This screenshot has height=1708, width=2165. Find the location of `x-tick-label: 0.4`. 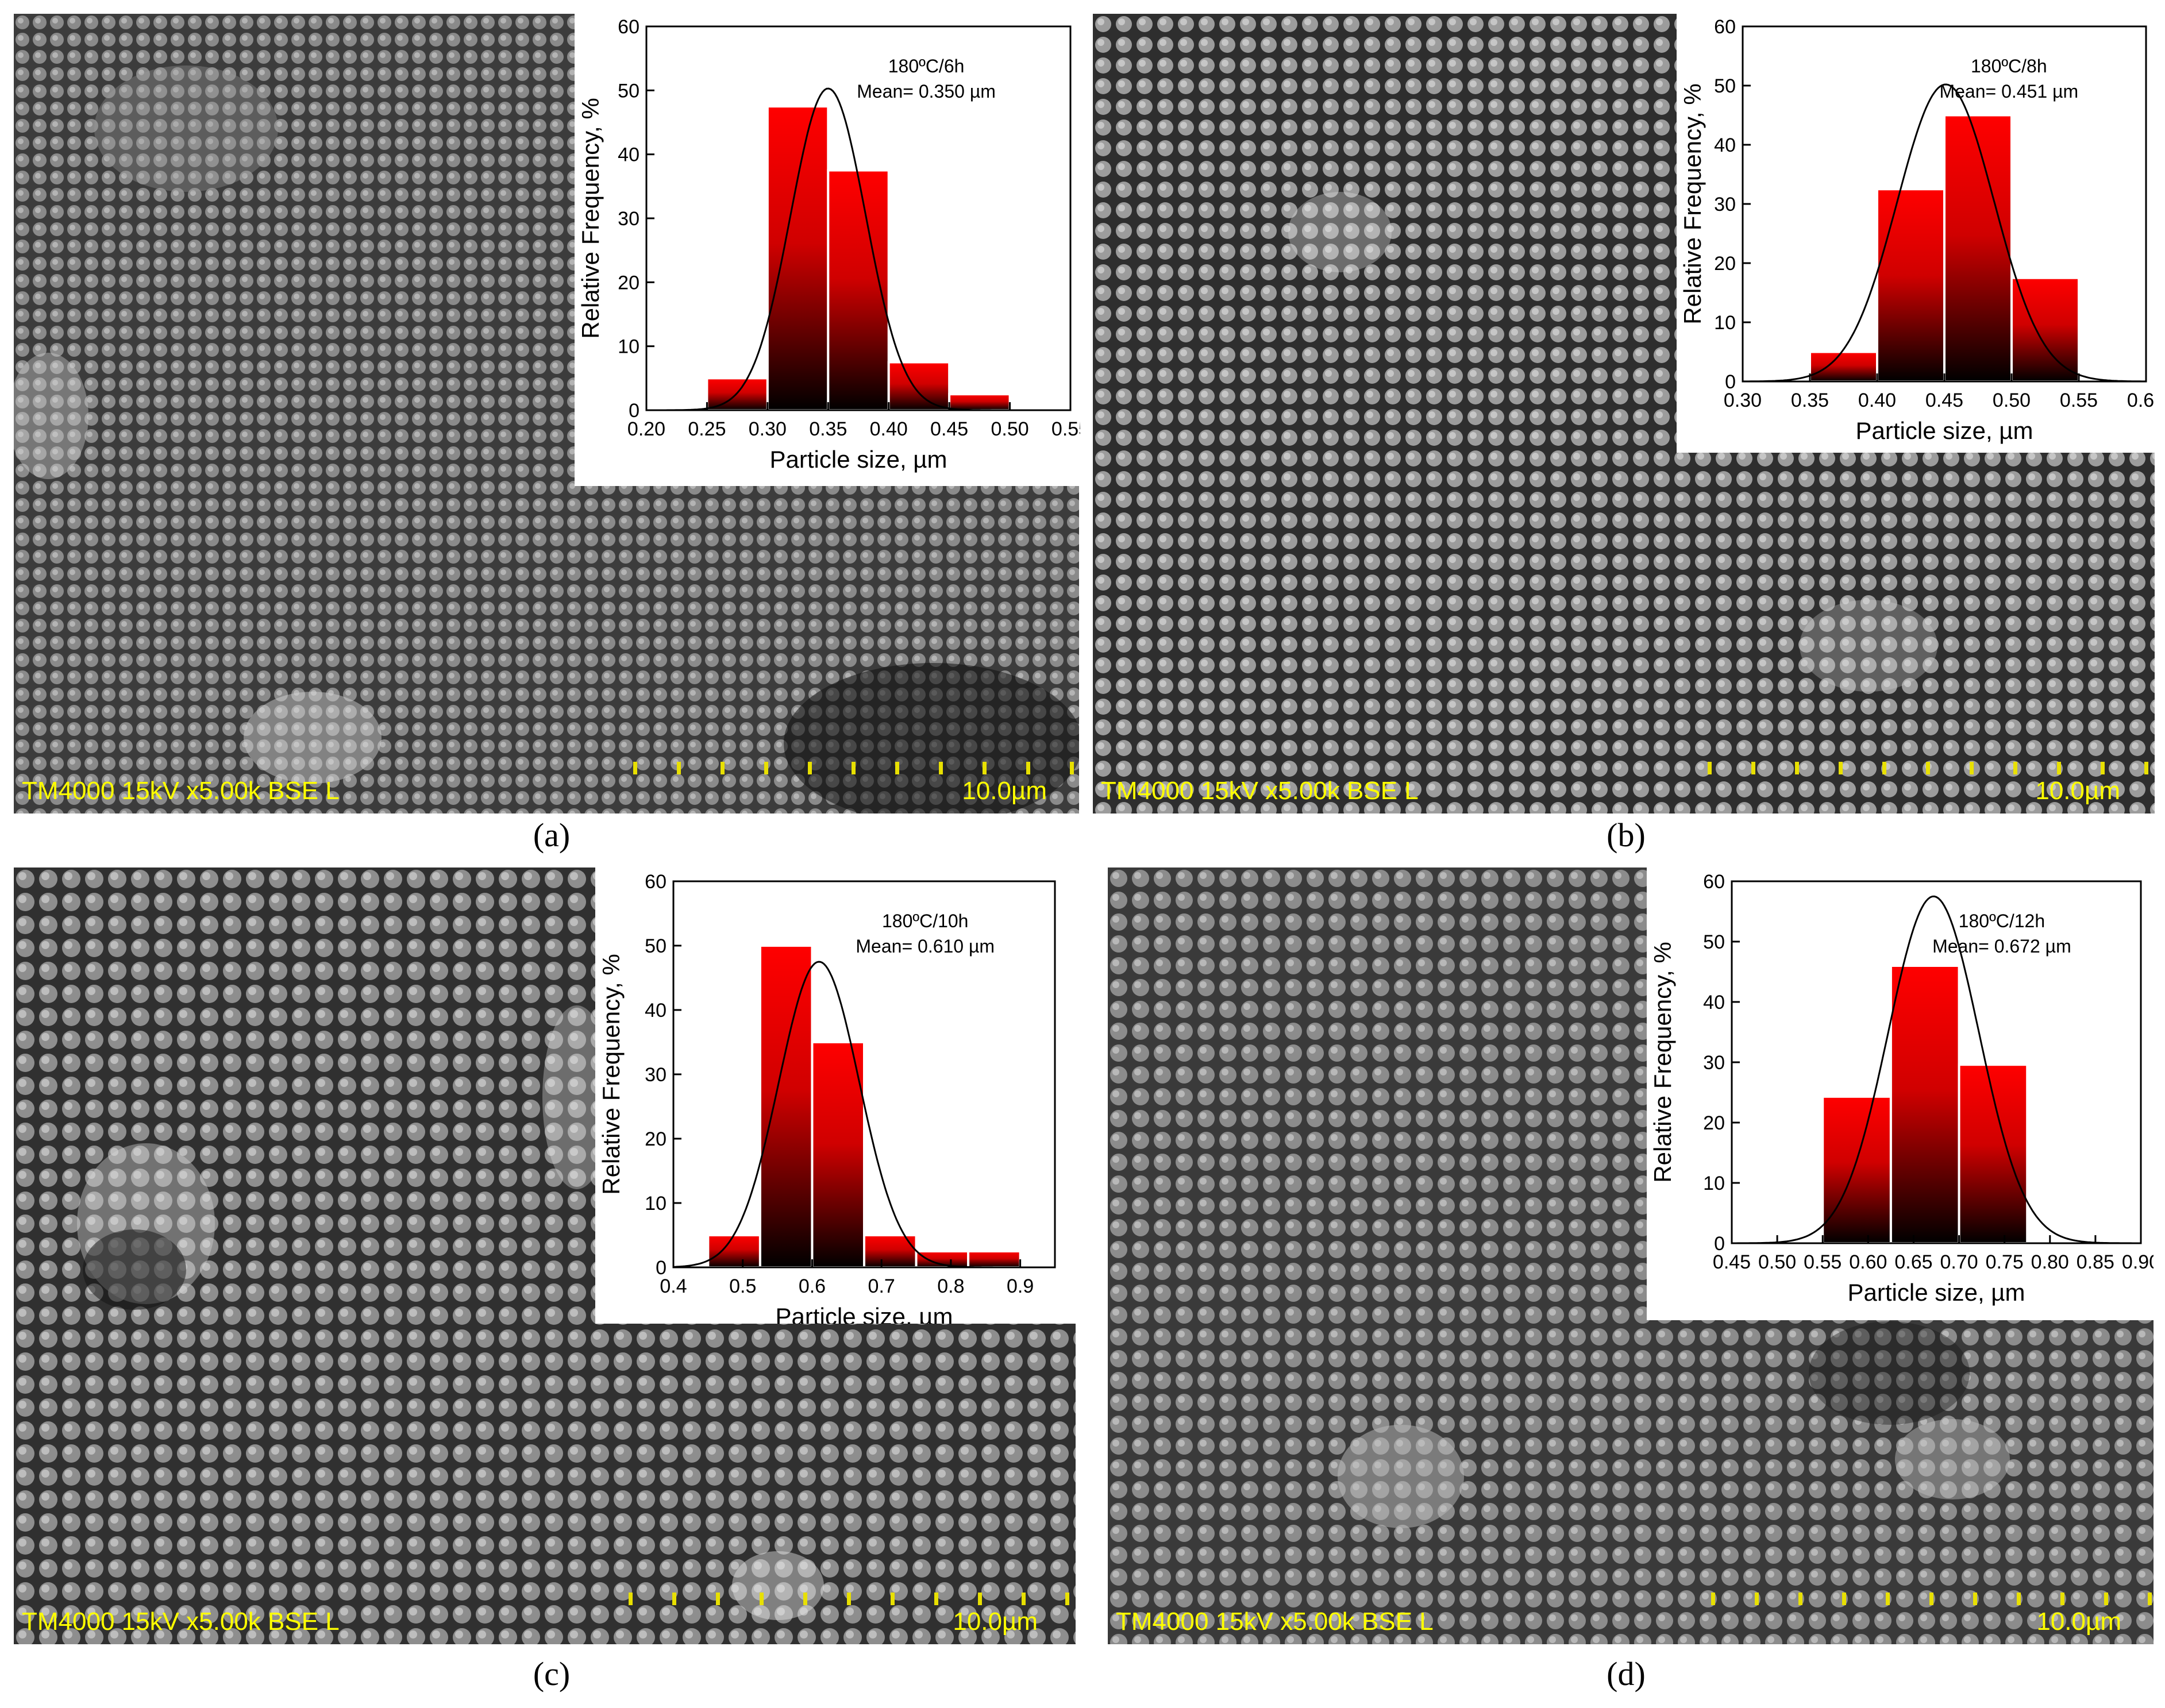

x-tick-label: 0.4 is located at coordinates (673, 1286).